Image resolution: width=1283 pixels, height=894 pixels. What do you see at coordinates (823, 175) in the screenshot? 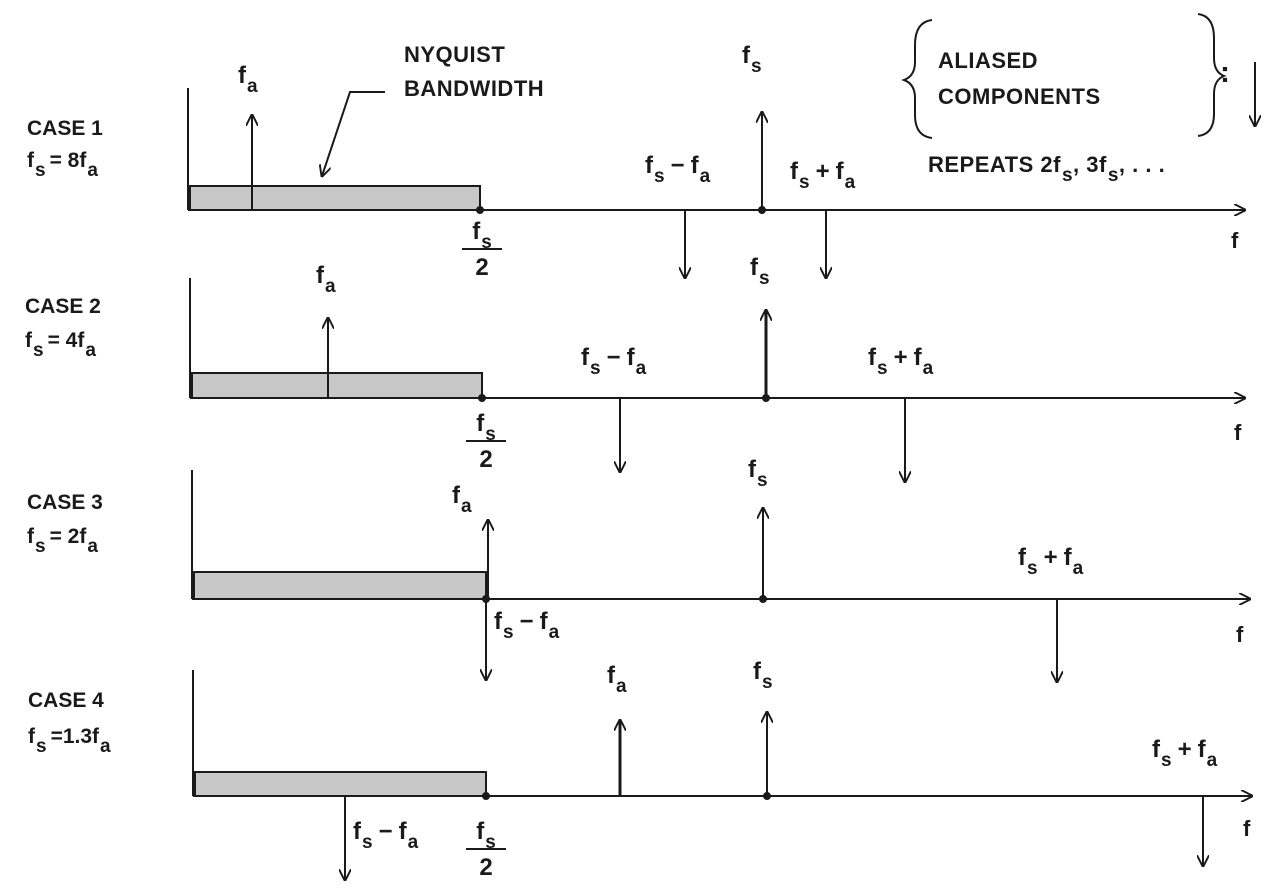
I see `case-1-fs-plus-fa-label: fs + fa` at bounding box center [823, 175].